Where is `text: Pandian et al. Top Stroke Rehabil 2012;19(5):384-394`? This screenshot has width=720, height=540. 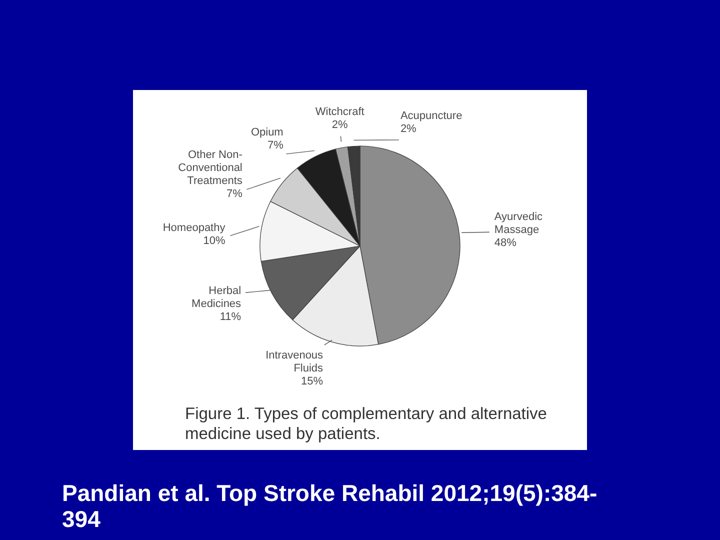 text: Pandian et al. Top Stroke Rehabil 2012;19(5):384-394 is located at coordinates (330, 506).